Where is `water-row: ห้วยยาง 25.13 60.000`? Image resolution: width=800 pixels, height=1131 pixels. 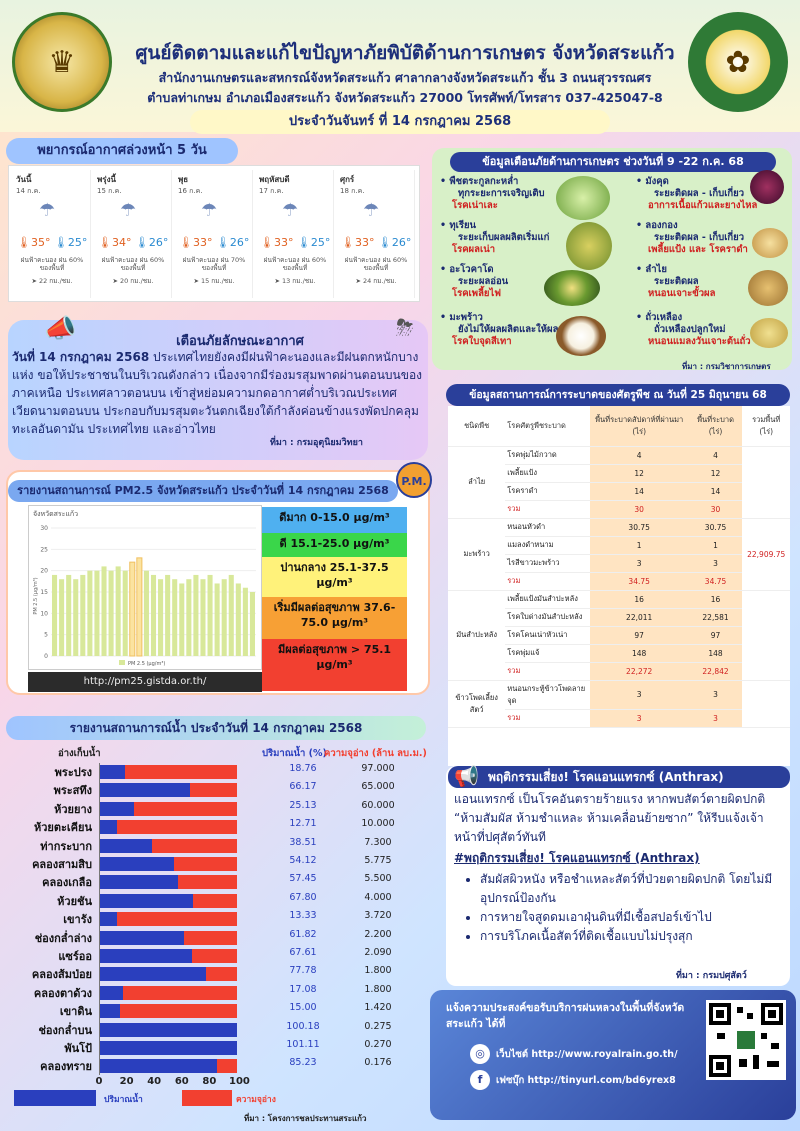 water-row: ห้วยยาง 25.13 60.000 is located at coordinates (220, 809).